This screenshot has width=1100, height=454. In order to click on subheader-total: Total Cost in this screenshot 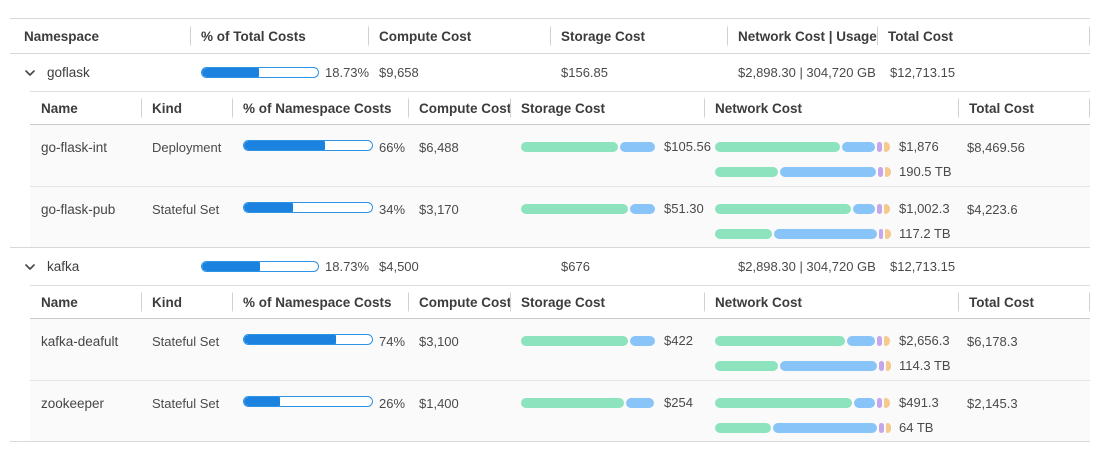, I will do `click(1024, 108)`.